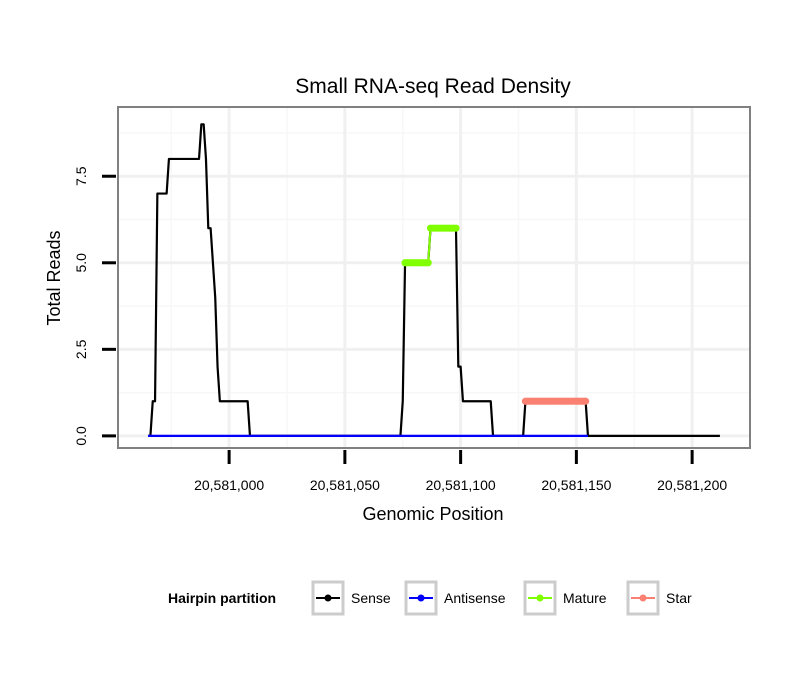 This screenshot has height=695, width=810. I want to click on x-tick-label: 20,581,000, so click(229, 485).